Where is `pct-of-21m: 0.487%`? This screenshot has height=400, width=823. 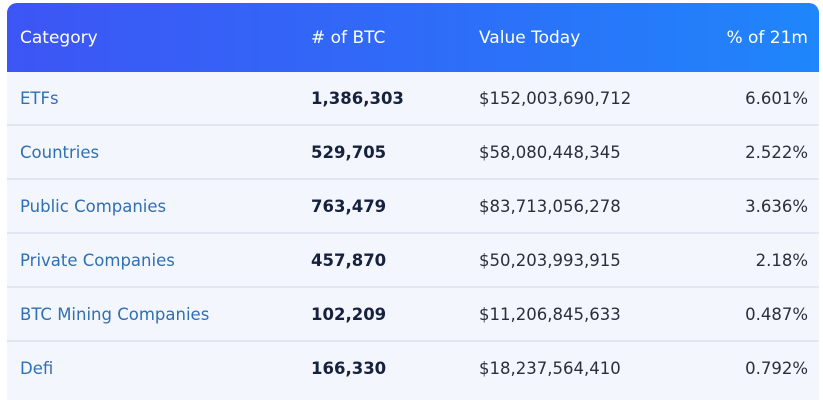
pct-of-21m: 0.487% is located at coordinates (776, 314).